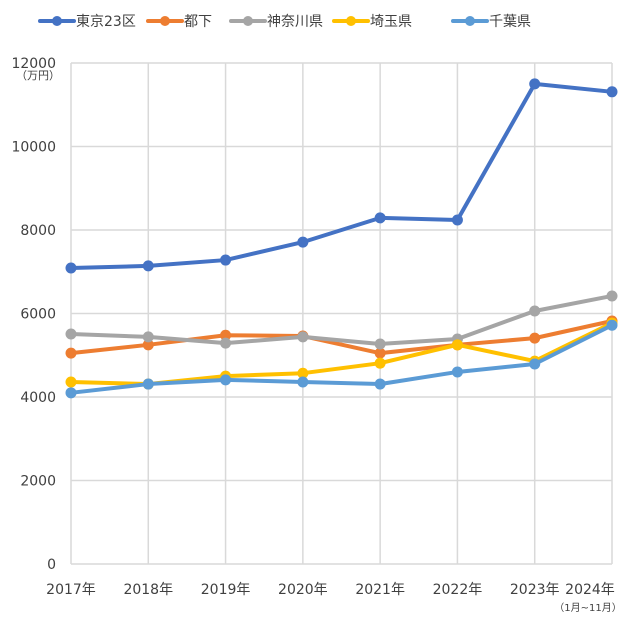 The width and height of the screenshot is (620, 627). Describe the element at coordinates (458, 590) in the screenshot. I see `x-tick-label: 2022年` at that location.